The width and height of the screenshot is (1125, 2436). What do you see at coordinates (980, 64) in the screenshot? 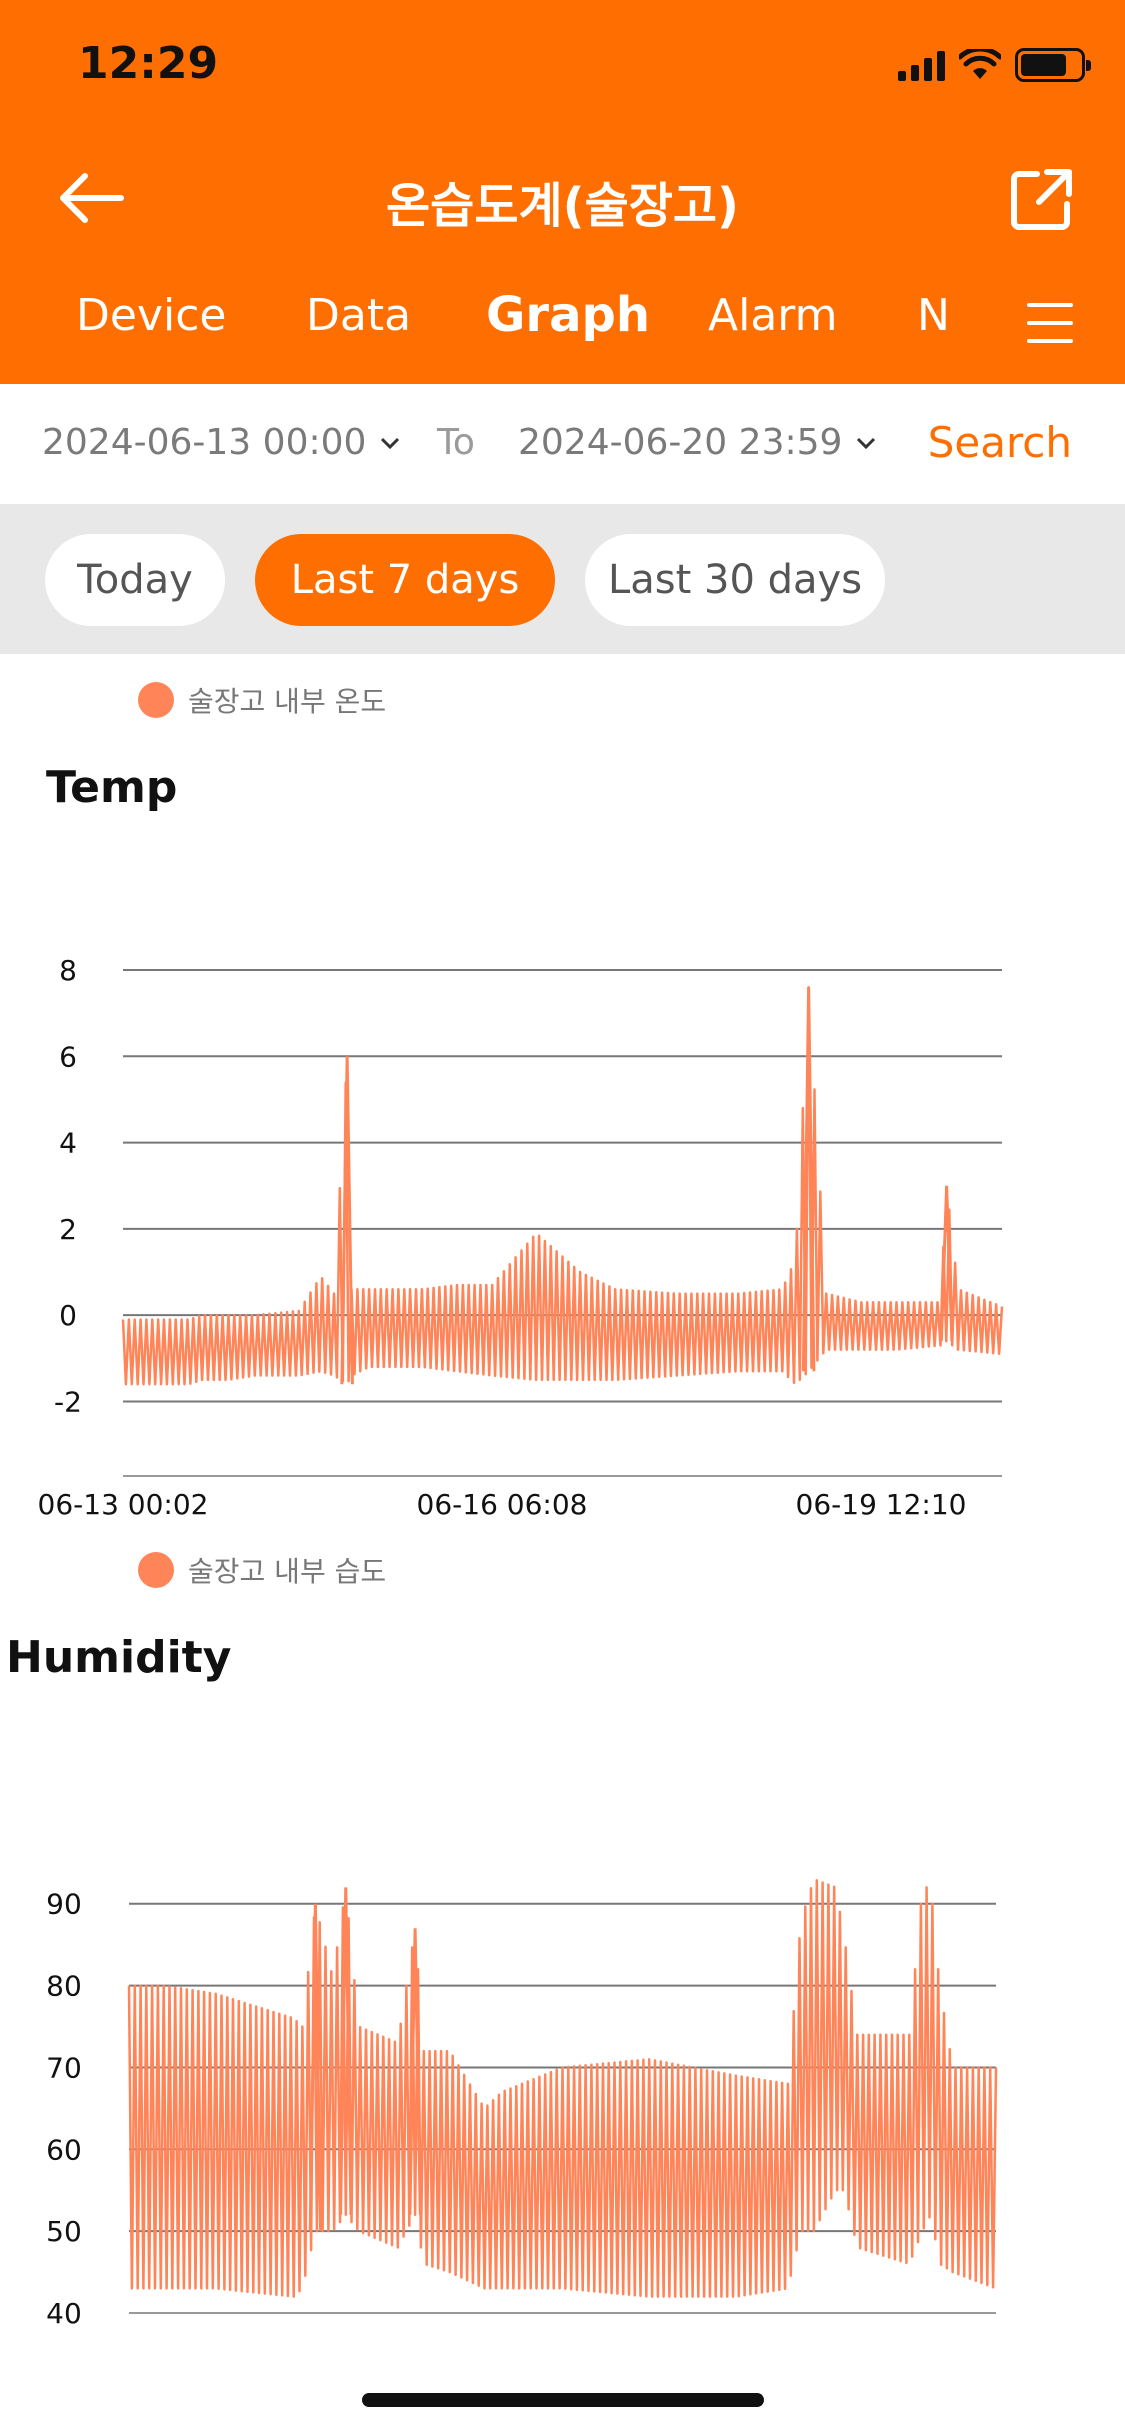
I see `wifi-icon` at bounding box center [980, 64].